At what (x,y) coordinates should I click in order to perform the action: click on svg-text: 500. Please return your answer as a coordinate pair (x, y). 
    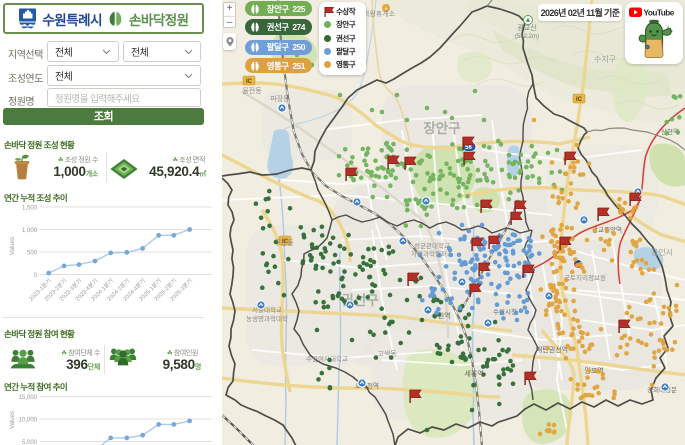
    Looking at the image, I should click on (32, 254).